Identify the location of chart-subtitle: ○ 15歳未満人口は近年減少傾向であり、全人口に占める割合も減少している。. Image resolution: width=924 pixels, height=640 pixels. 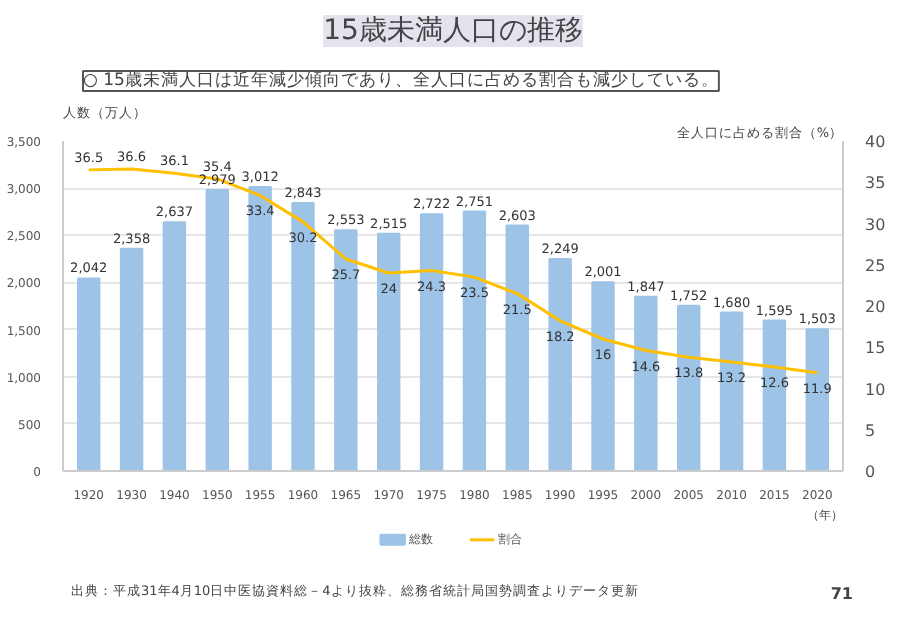
(401, 80).